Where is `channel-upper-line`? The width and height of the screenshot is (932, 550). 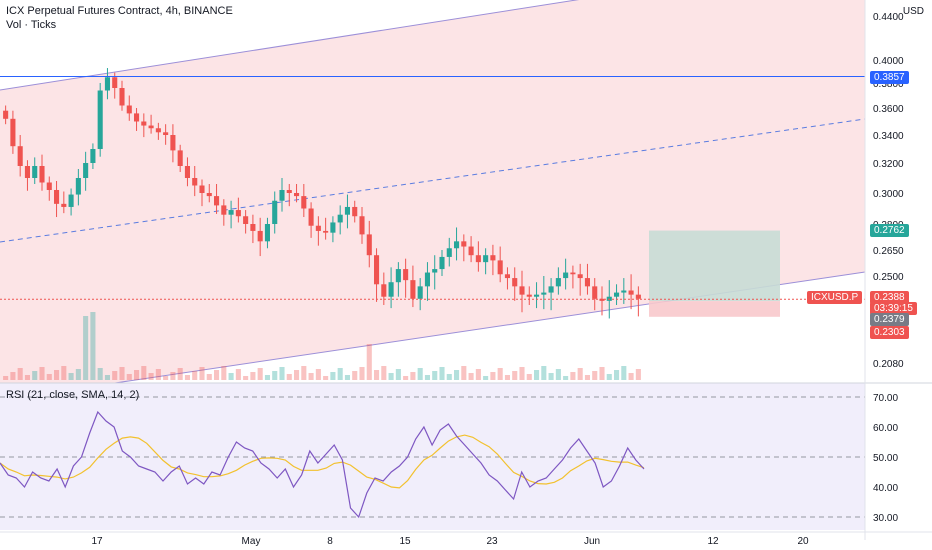 channel-upper-line is located at coordinates (290, 45).